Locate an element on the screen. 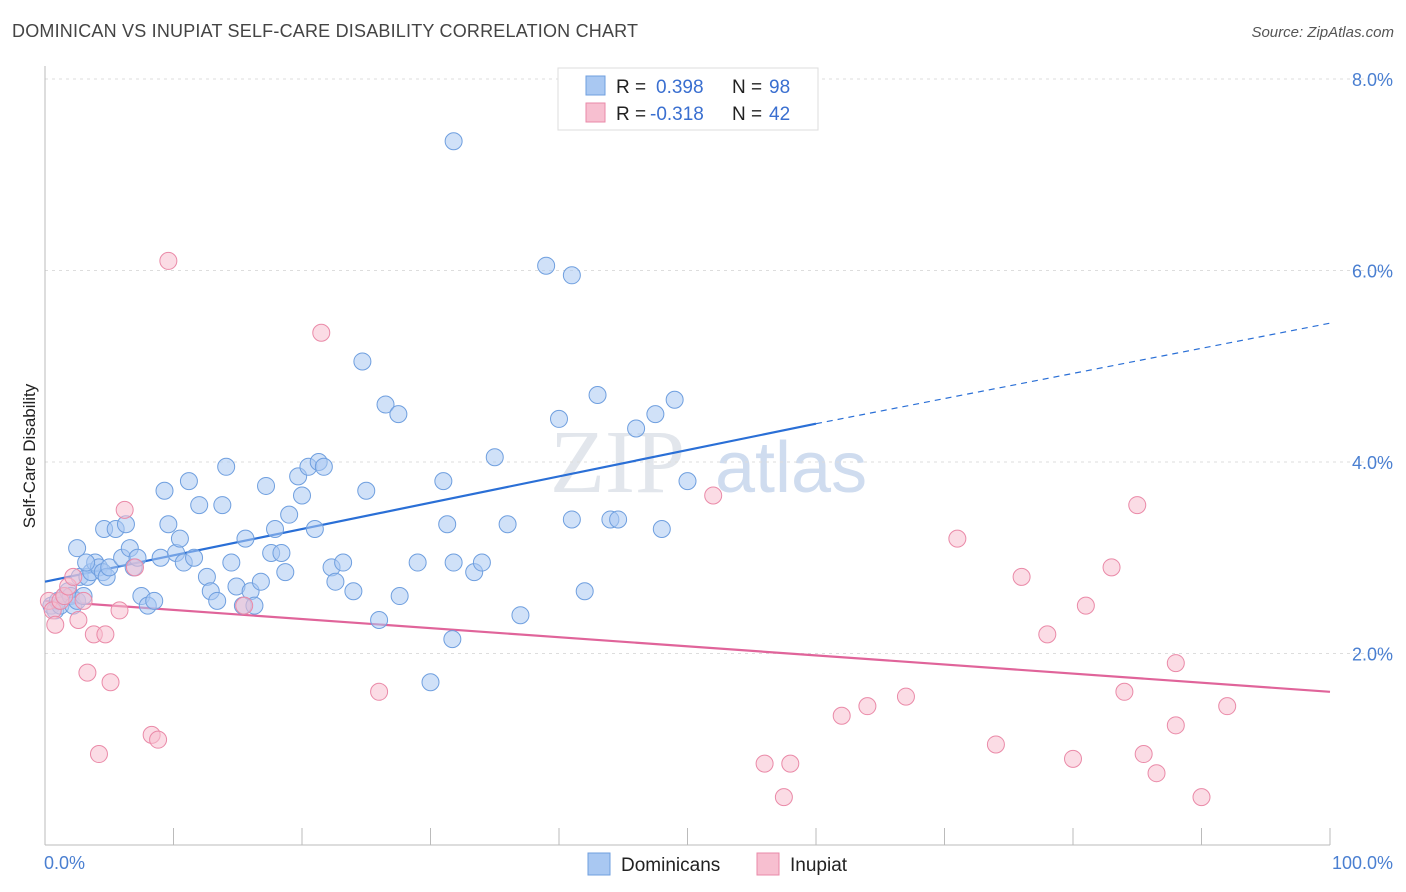  bottom-legend-swatch-inupiat is located at coordinates (768, 864).